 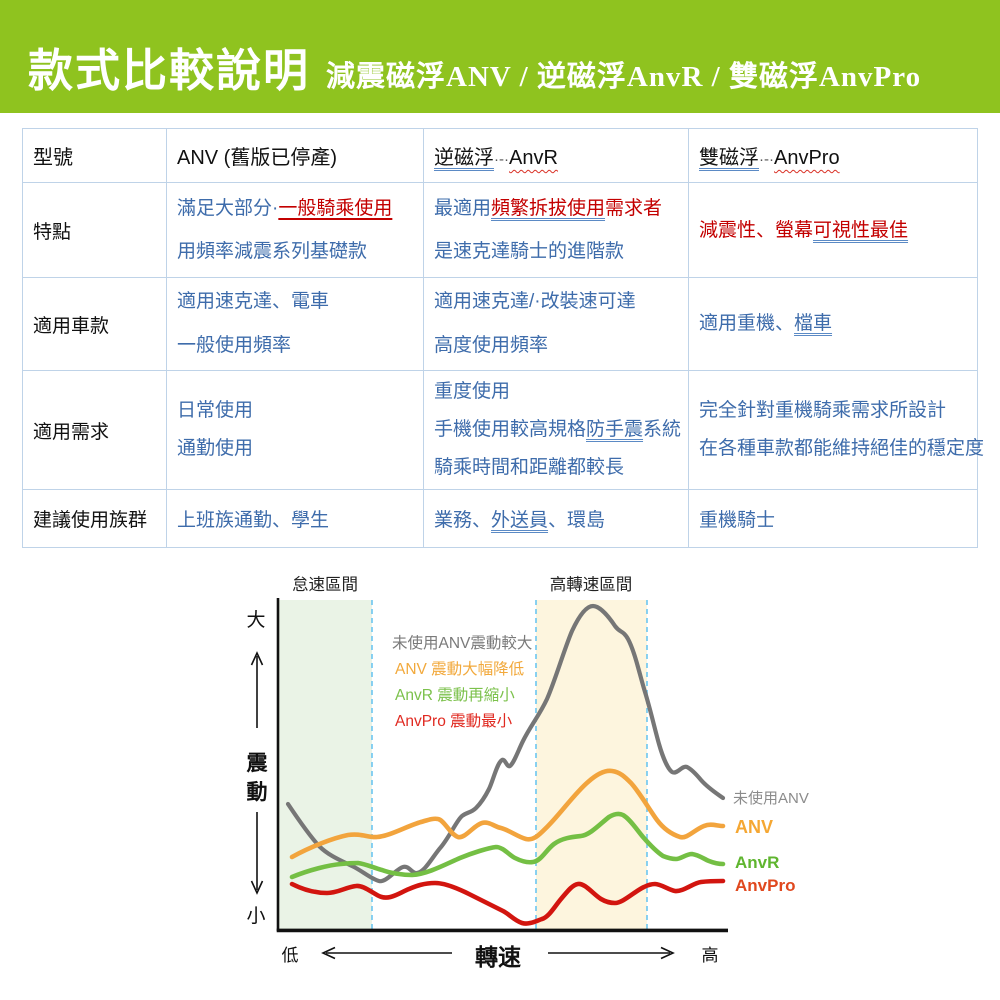 What do you see at coordinates (257, 158) in the screenshot?
I see `model-anv-text: ANV (舊版已停產)` at bounding box center [257, 158].